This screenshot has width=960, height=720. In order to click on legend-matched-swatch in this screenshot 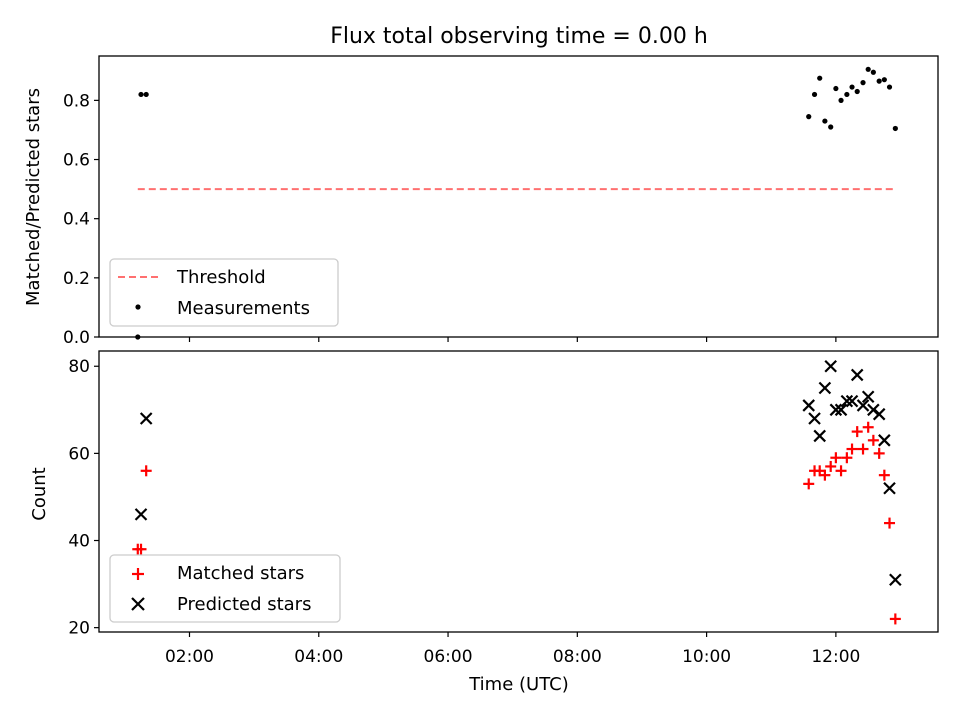, I will do `click(138, 574)`.